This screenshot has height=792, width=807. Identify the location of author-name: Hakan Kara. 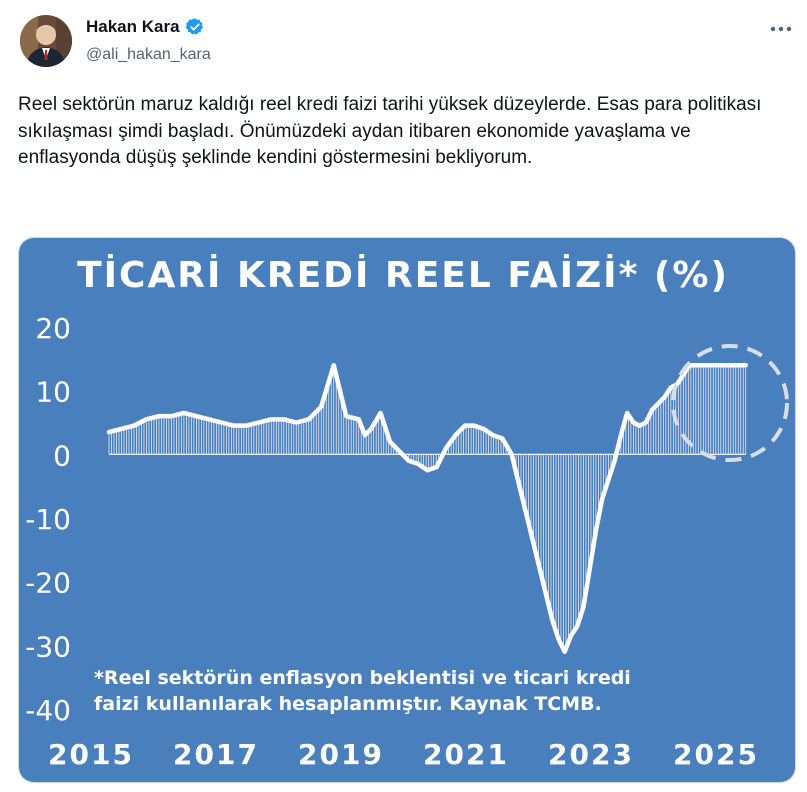
(133, 26).